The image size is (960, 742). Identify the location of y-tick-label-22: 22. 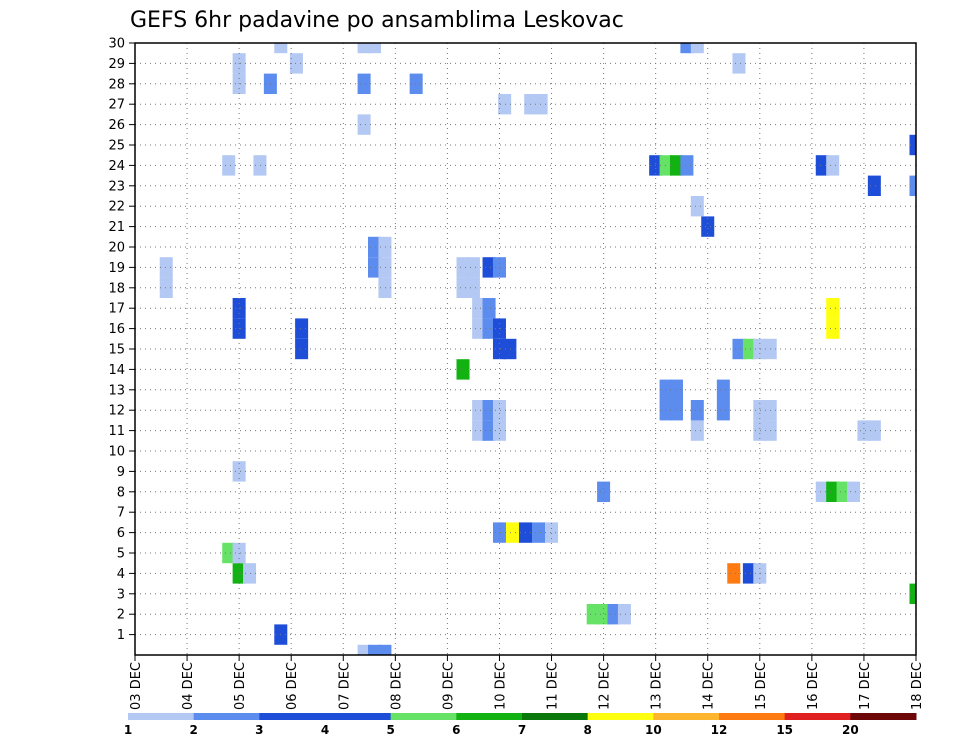
(116, 207).